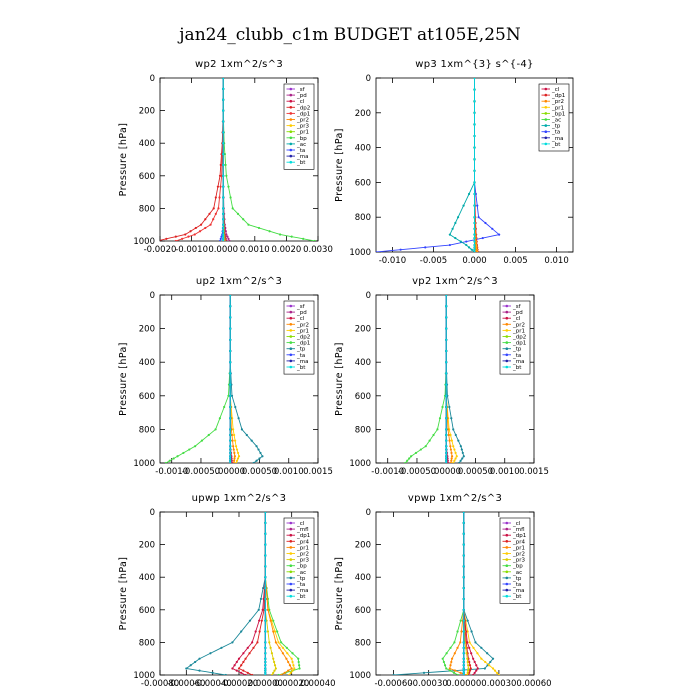  Describe the element at coordinates (519, 542) in the screenshot. I see `legend-label: _pr4` at that location.